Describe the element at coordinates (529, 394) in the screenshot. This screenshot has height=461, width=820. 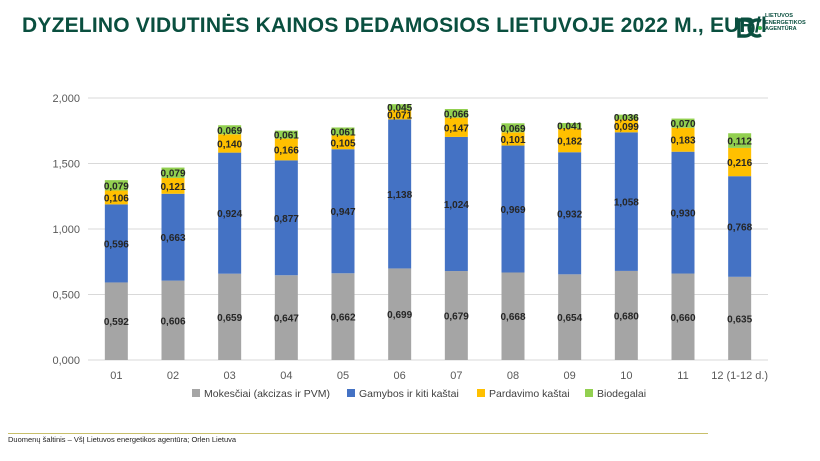
I see `legend-label: Pardavimo kaštai` at that location.